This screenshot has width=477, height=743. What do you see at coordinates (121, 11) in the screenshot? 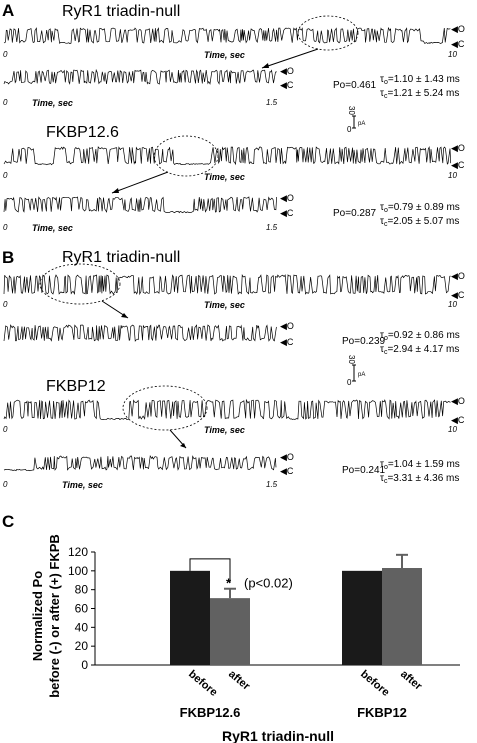
I see `trace-a1-title: RyR1 triadin-null` at bounding box center [121, 11].